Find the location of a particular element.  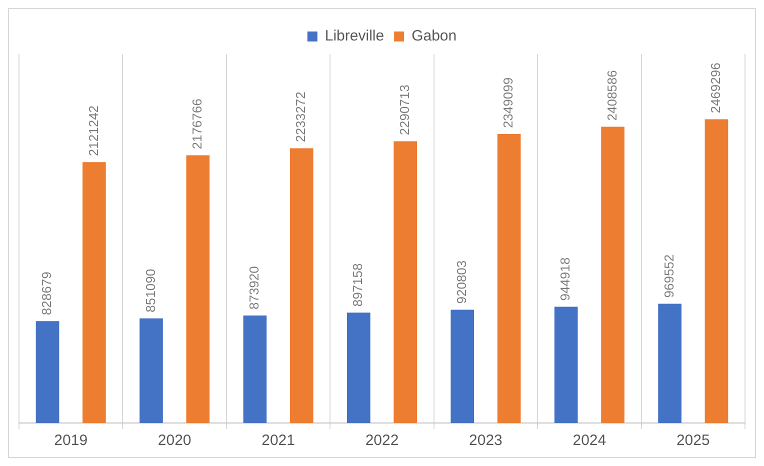

x-tick-label: 2023 is located at coordinates (485, 441).